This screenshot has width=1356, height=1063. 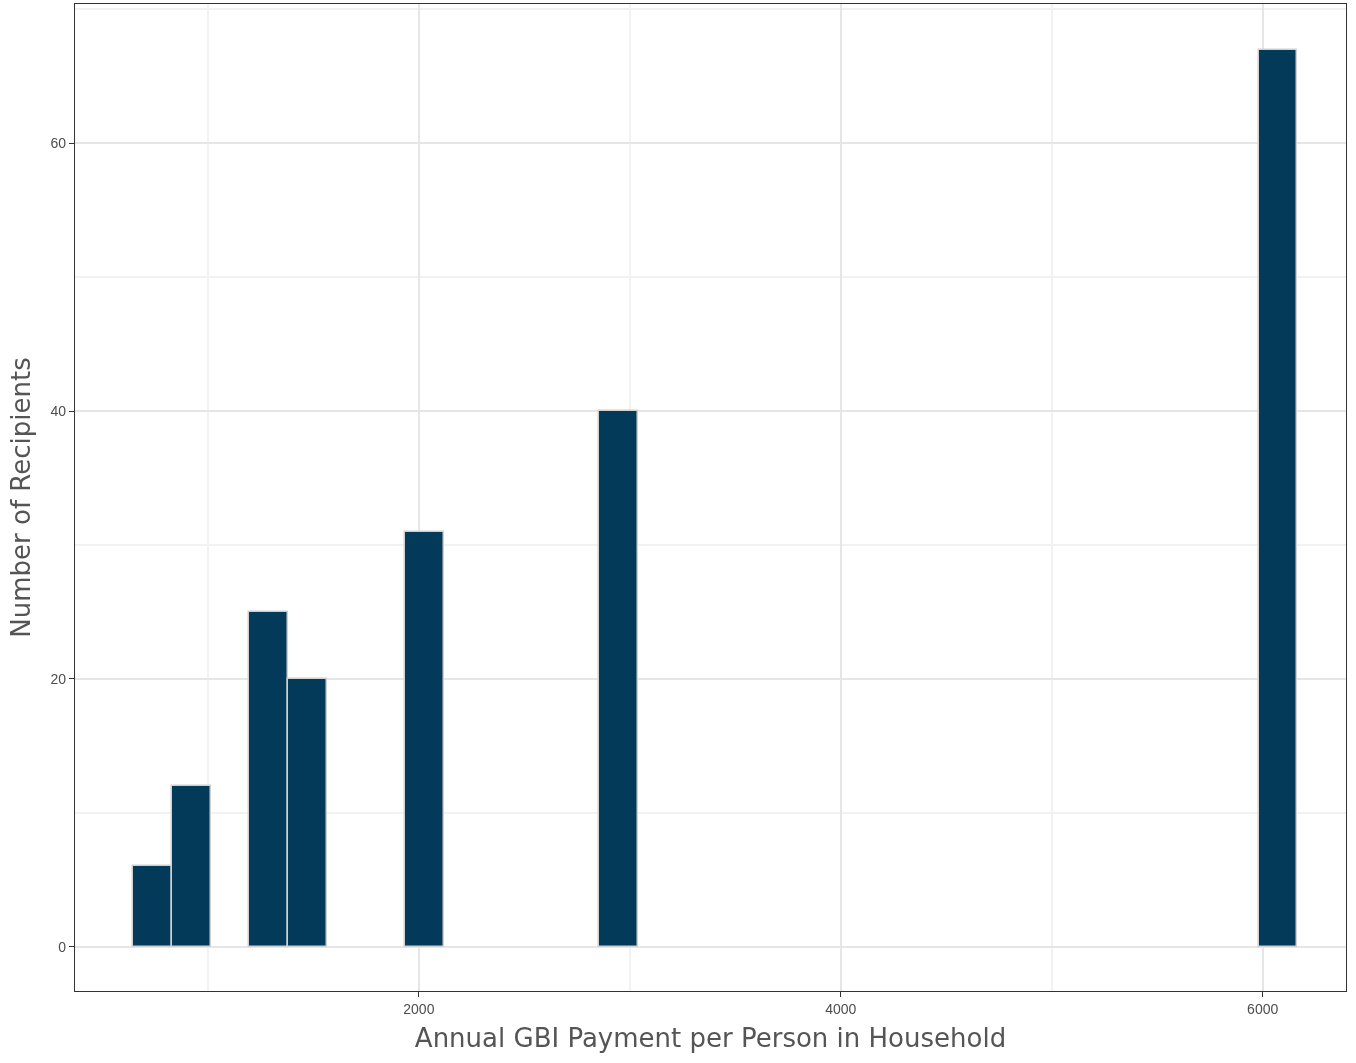 What do you see at coordinates (20, 497) in the screenshot?
I see `y-axis-title: Number of Recipients` at bounding box center [20, 497].